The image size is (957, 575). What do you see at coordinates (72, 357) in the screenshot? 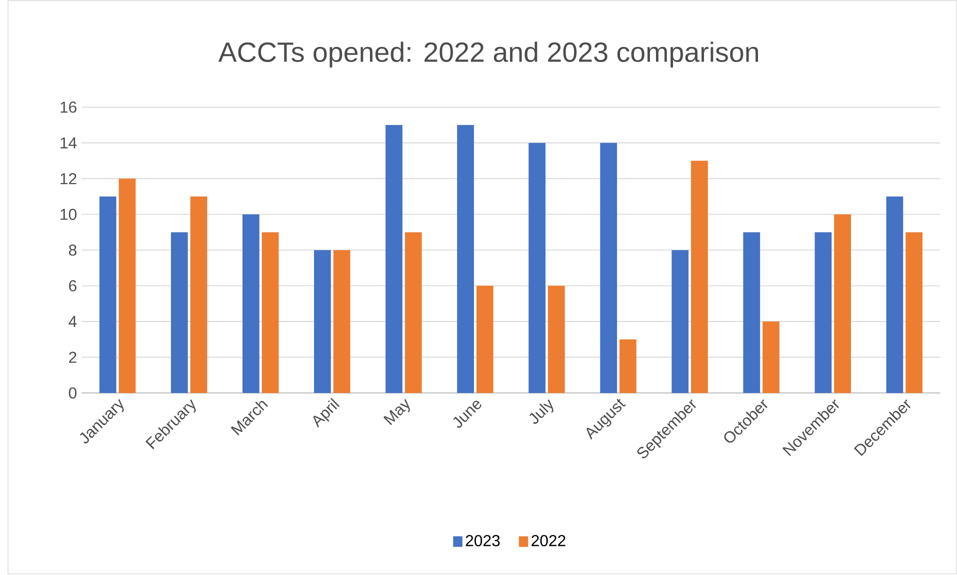
I see `y-tick-label: 2` at bounding box center [72, 357].